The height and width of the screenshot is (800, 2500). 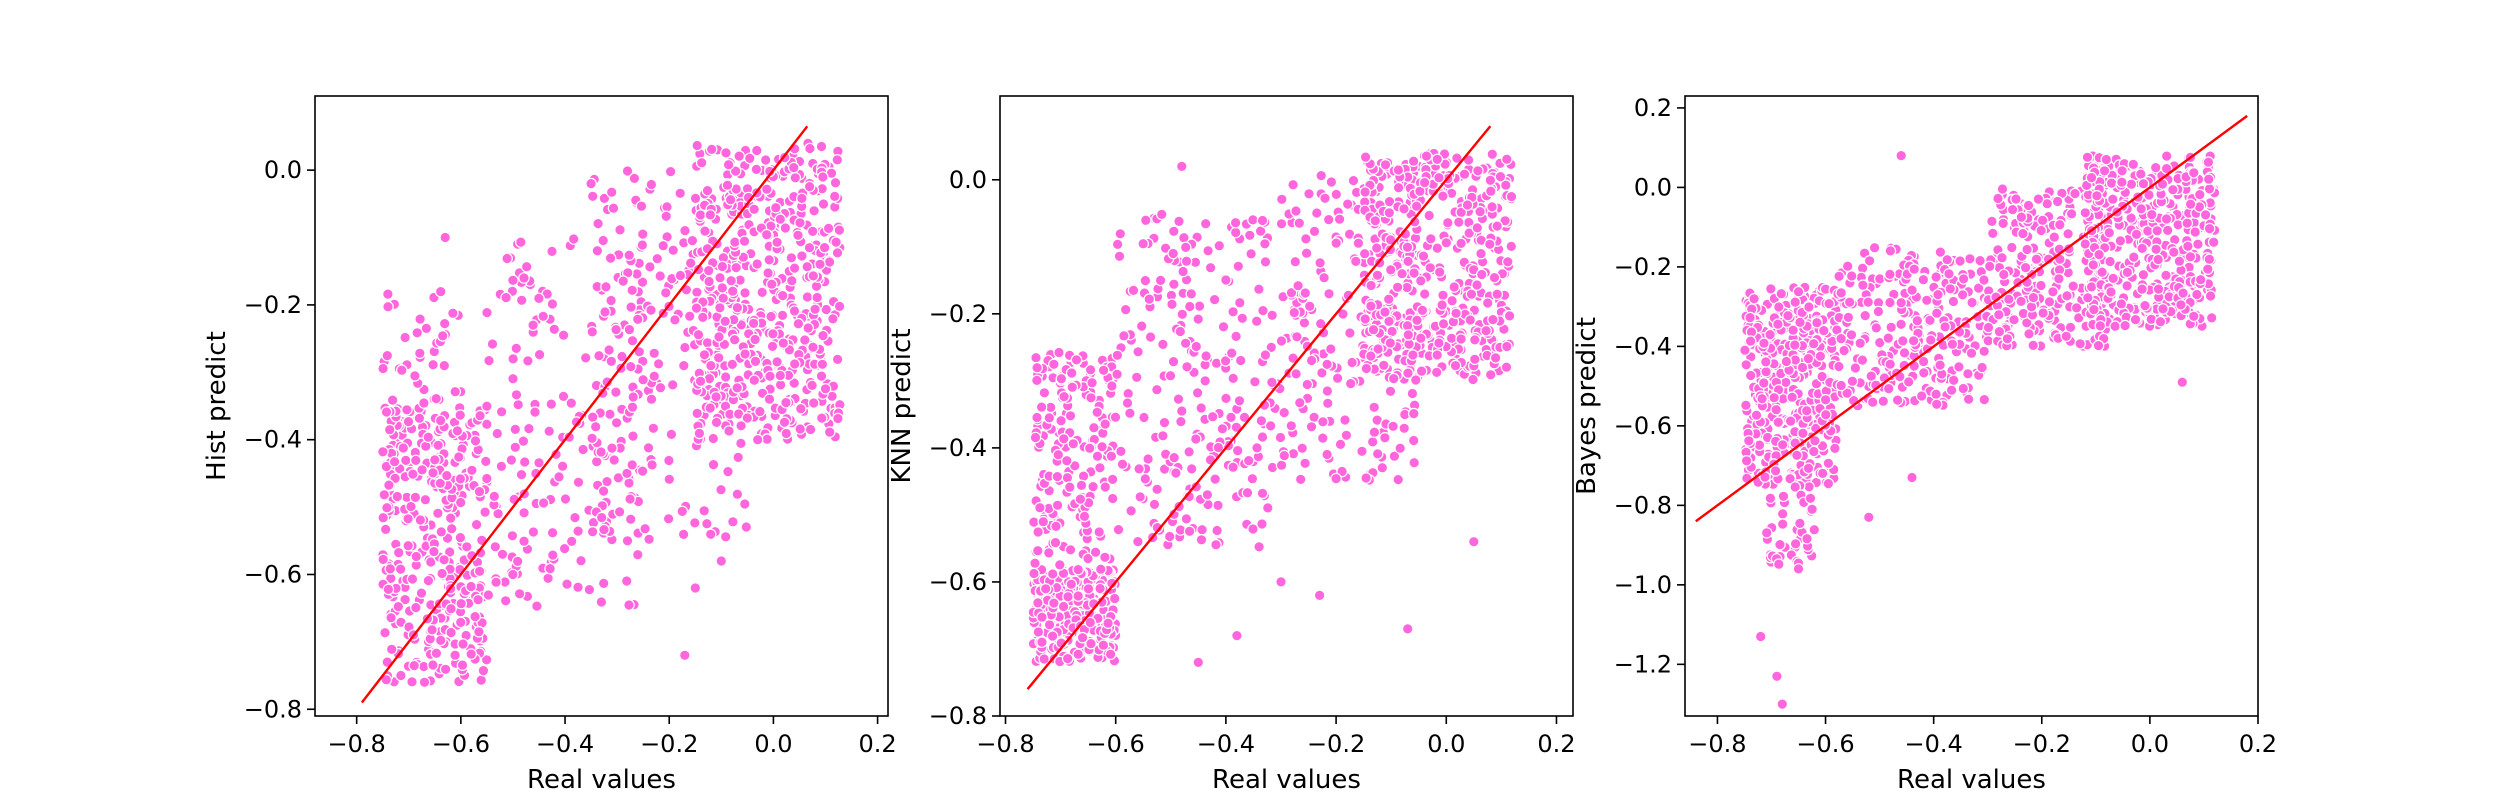 I want to click on x-tick-label: 0.2, so click(x=877, y=744).